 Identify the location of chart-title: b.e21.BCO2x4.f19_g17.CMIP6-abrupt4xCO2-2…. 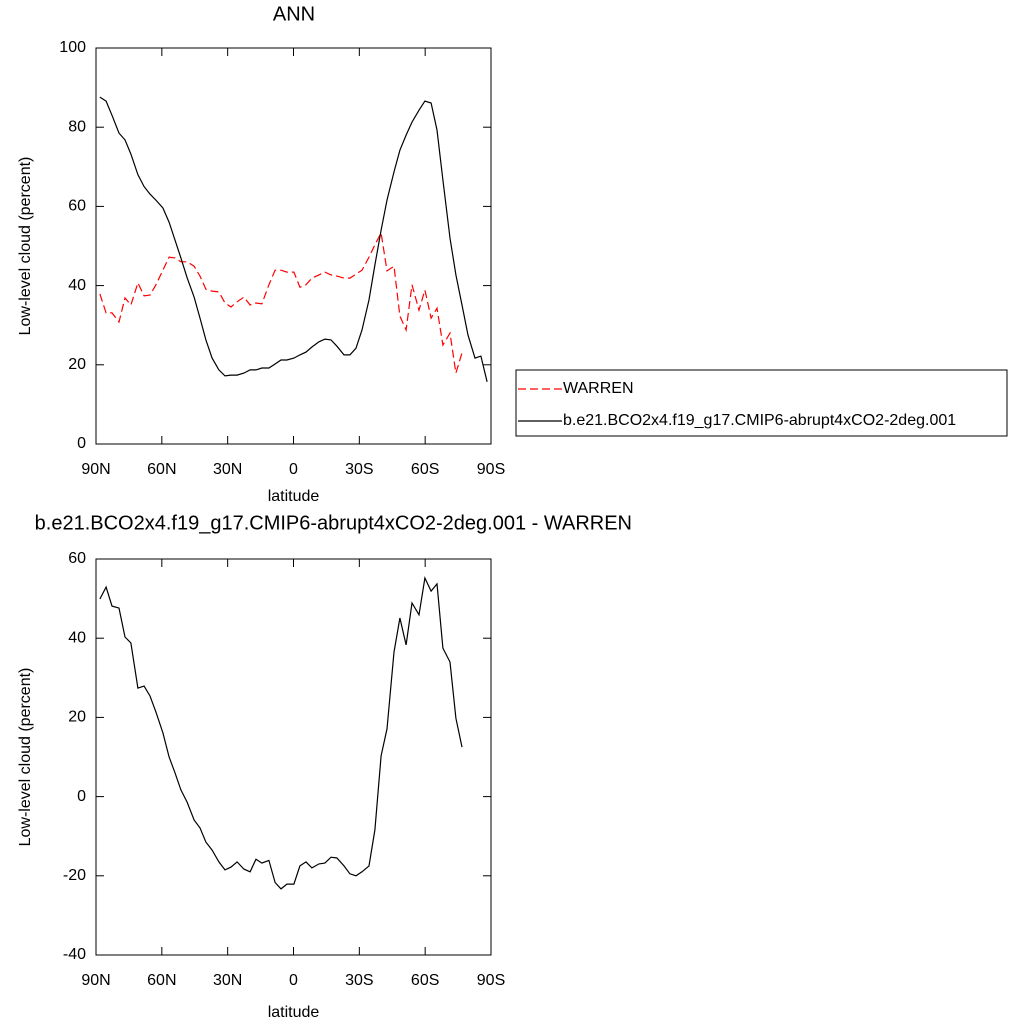
(333, 523).